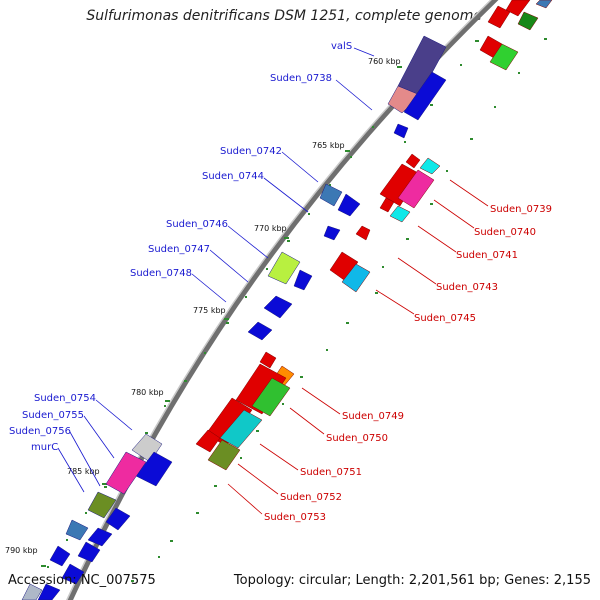 The height and width of the screenshot is (600, 600). Describe the element at coordinates (445, 318) in the screenshot. I see `gene-label: Suden_0745` at that location.